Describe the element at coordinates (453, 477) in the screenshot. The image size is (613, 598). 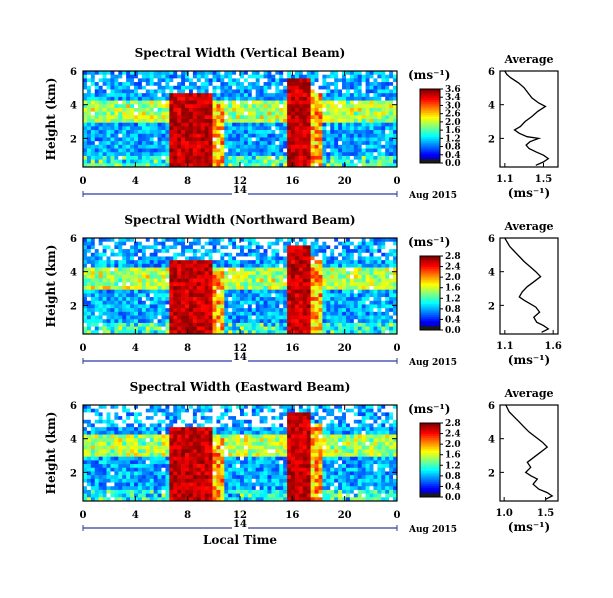
I see `colorbar-tick-label: 0.8` at that location.